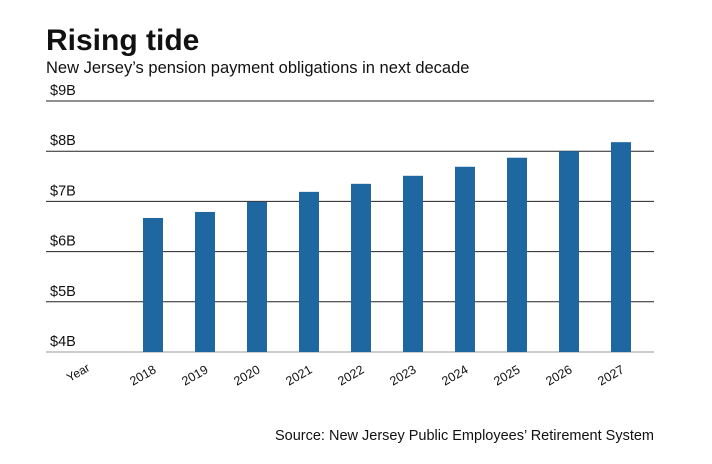  What do you see at coordinates (78, 372) in the screenshot?
I see `x-axis-label: Year` at bounding box center [78, 372].